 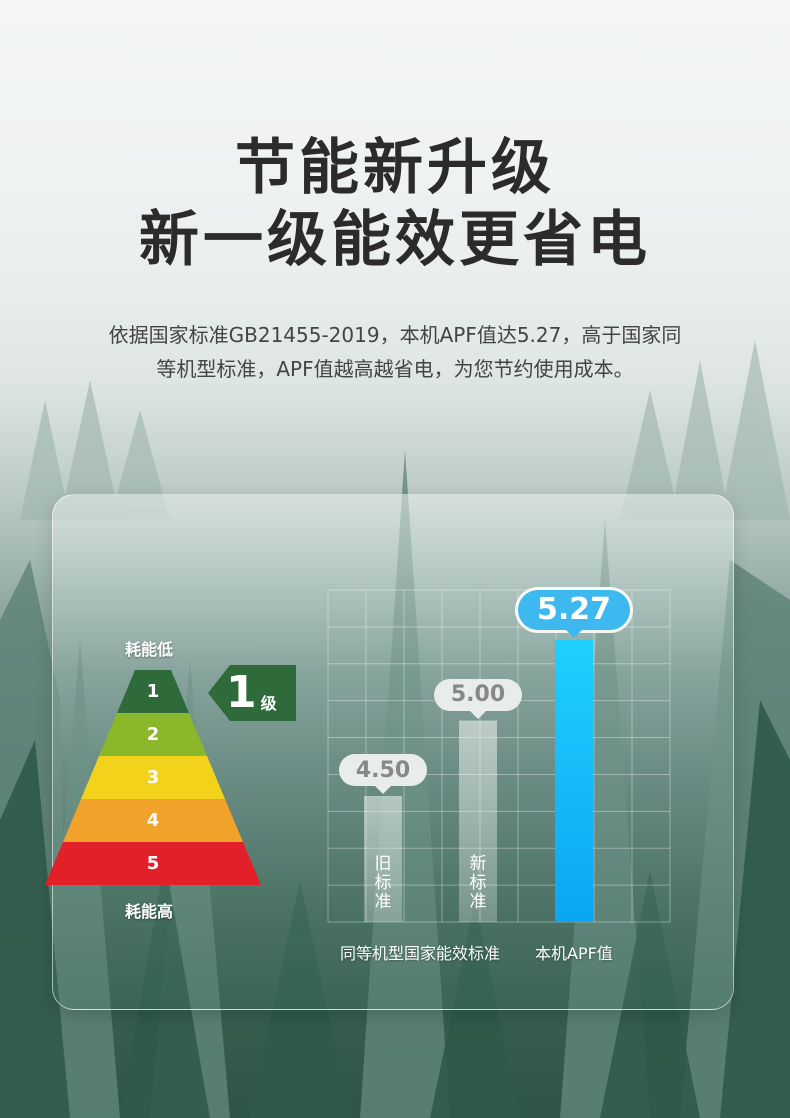 I want to click on grade-label-3: 3, so click(x=153, y=777).